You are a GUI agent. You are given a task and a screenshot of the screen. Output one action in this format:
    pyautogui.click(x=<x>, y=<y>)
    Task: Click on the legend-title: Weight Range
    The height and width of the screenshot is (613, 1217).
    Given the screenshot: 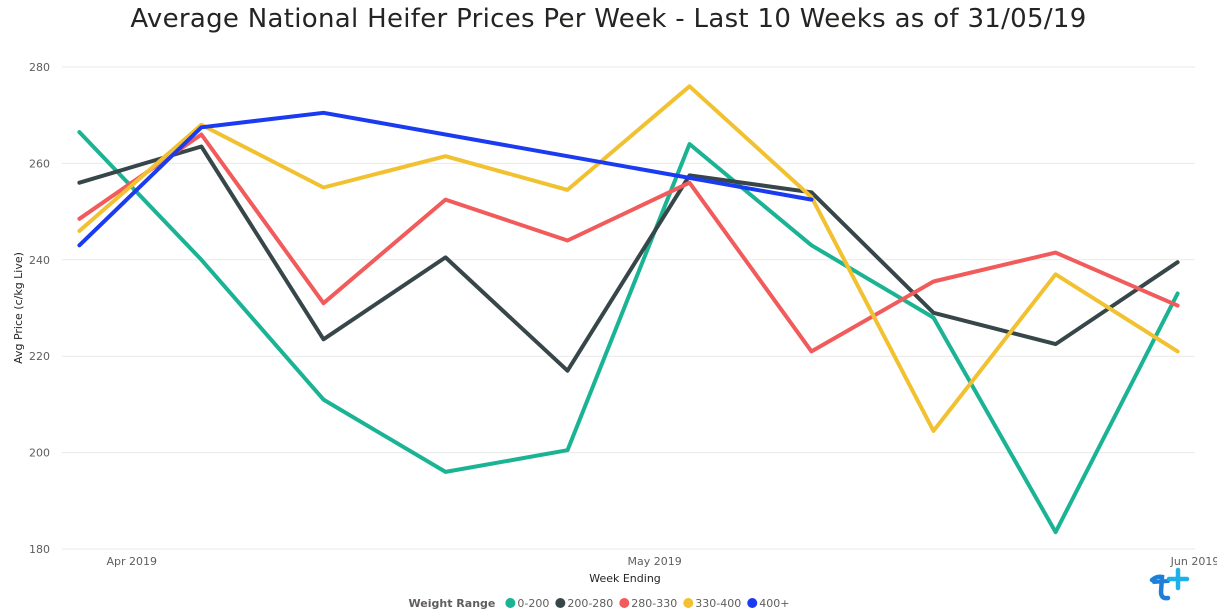 What is the action you would take?
    pyautogui.click(x=452, y=603)
    